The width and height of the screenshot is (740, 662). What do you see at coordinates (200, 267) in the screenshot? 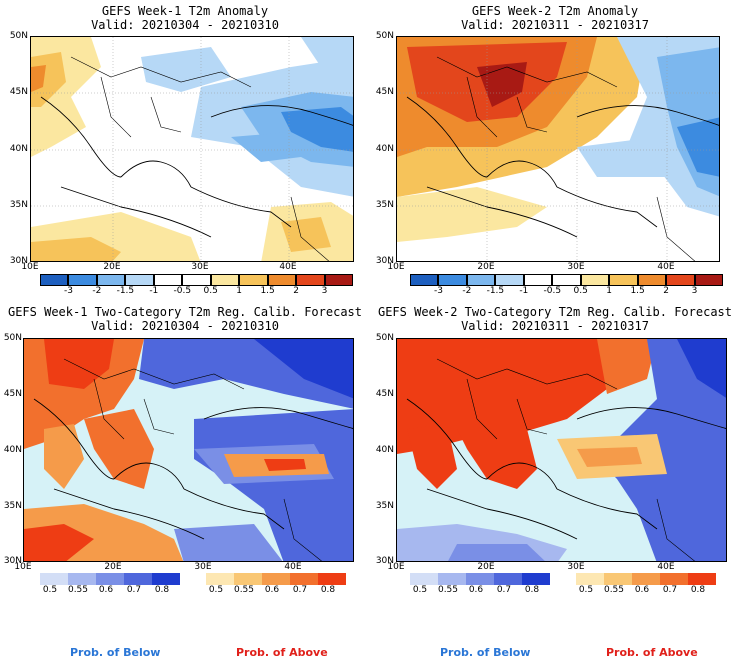
I see `lon-label: 30E` at bounding box center [200, 267].